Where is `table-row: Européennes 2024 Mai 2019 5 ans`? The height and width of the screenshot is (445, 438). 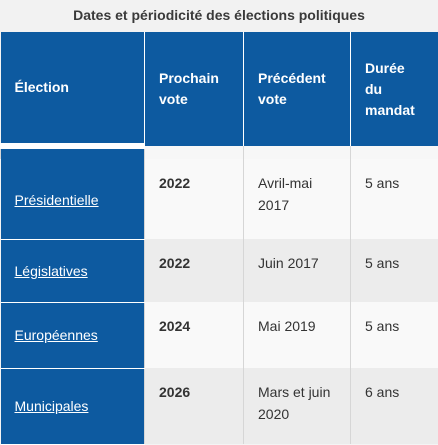 table-row: Européennes 2024 Mai 2019 5 ans is located at coordinates (219, 335).